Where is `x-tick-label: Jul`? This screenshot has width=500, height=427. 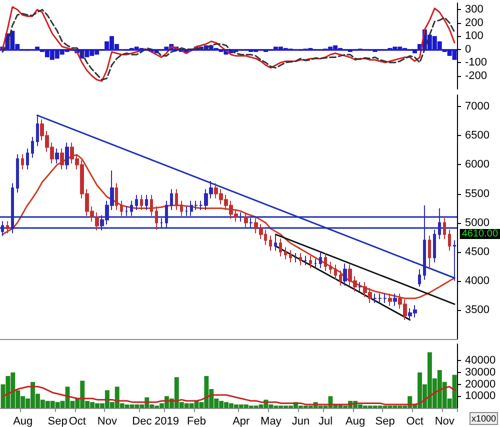
x-tick-label: Jul is located at coordinates (325, 421).